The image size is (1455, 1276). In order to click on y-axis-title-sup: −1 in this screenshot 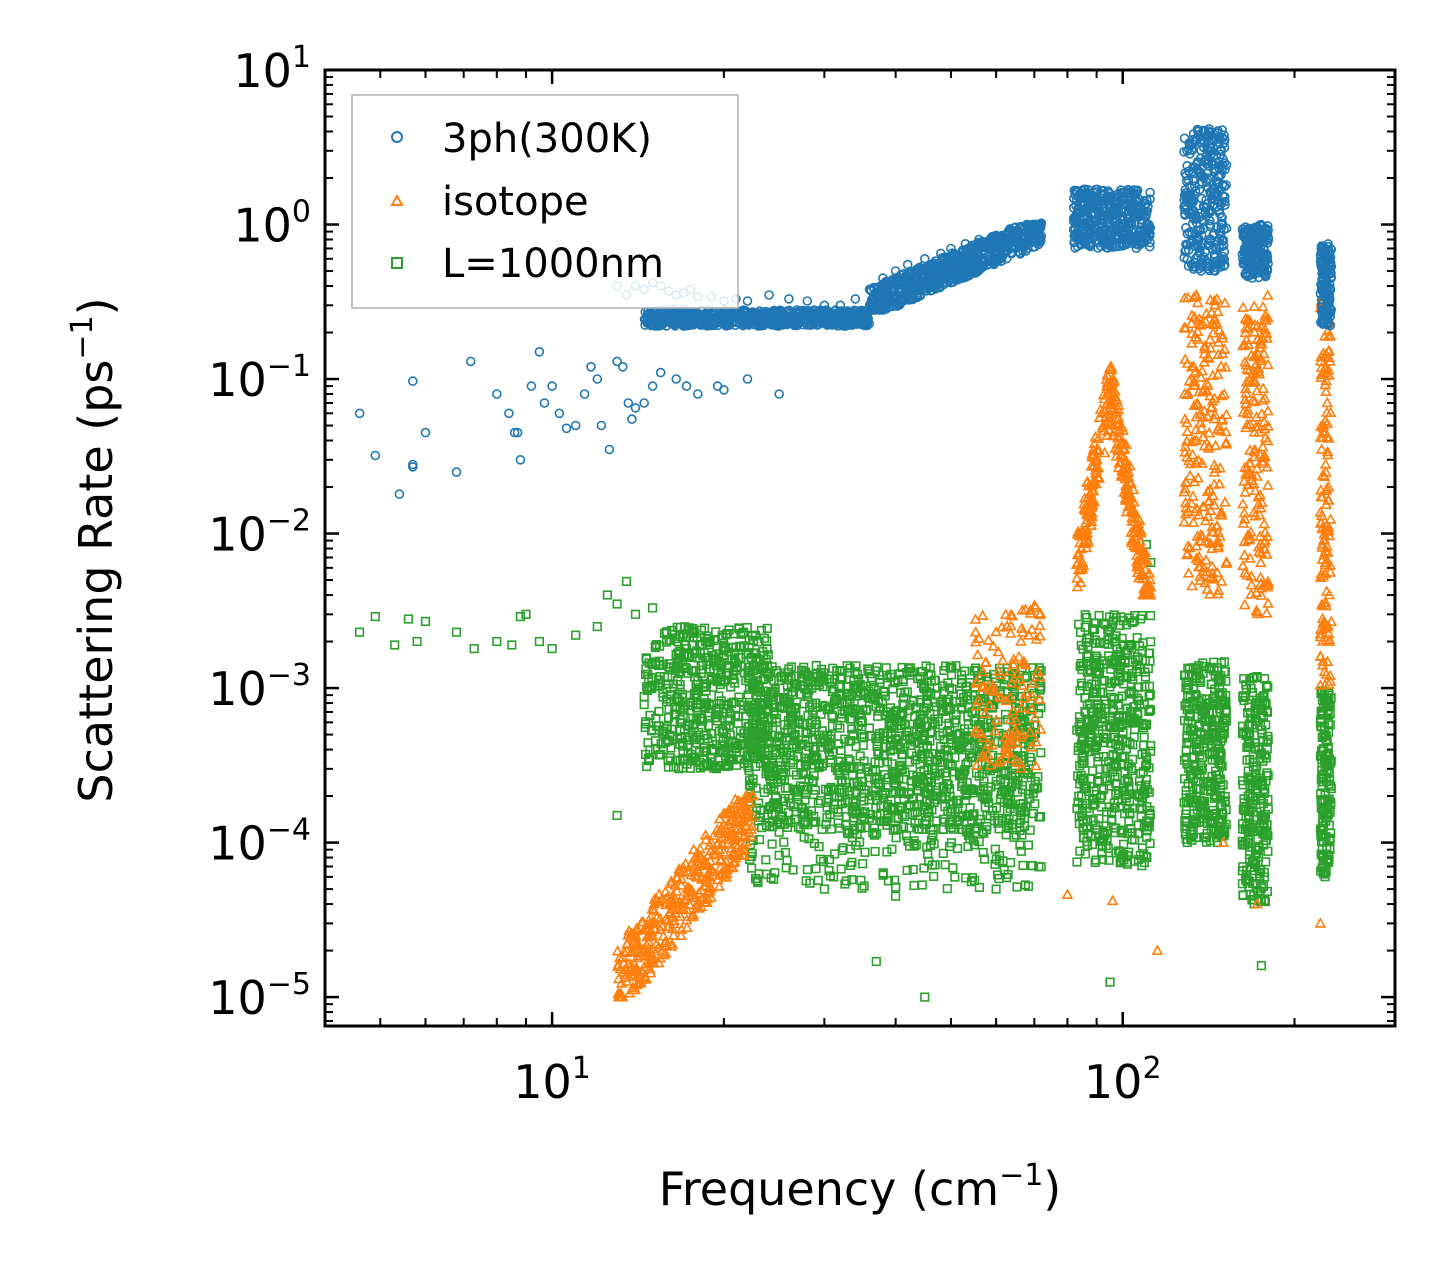, I will do `click(82, 337)`.